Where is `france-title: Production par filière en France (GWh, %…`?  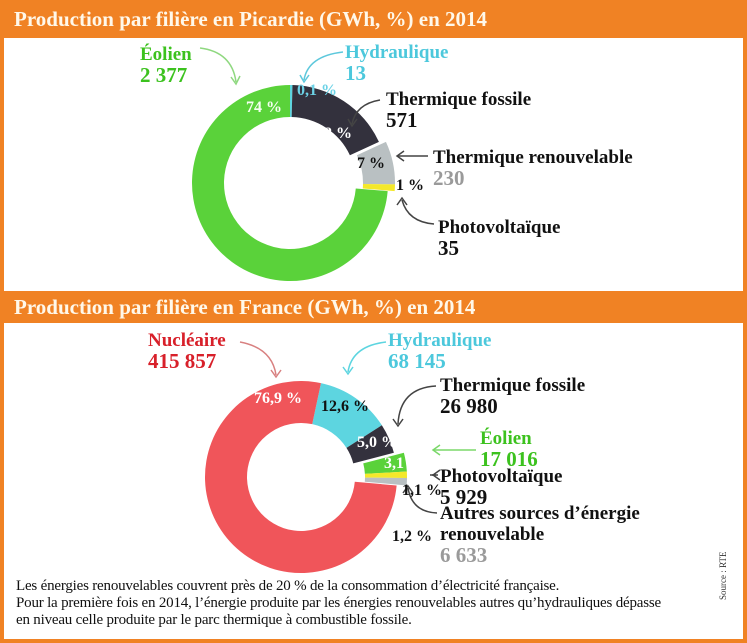 france-title: Production par filière en France (GWh, %… is located at coordinates (373, 307).